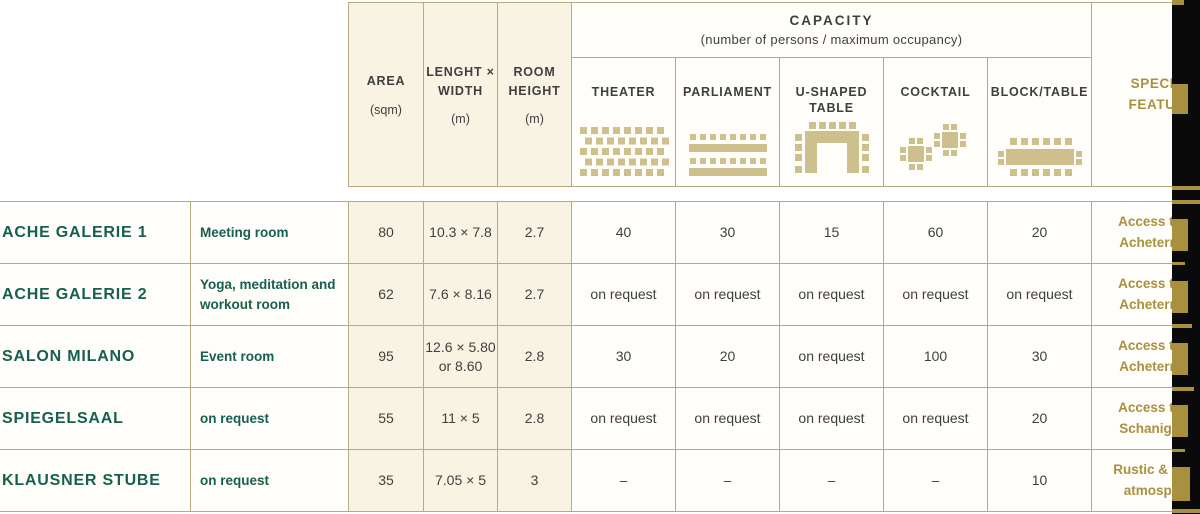 This screenshot has height=514, width=1200. I want to click on block-value: 10, so click(1039, 480).